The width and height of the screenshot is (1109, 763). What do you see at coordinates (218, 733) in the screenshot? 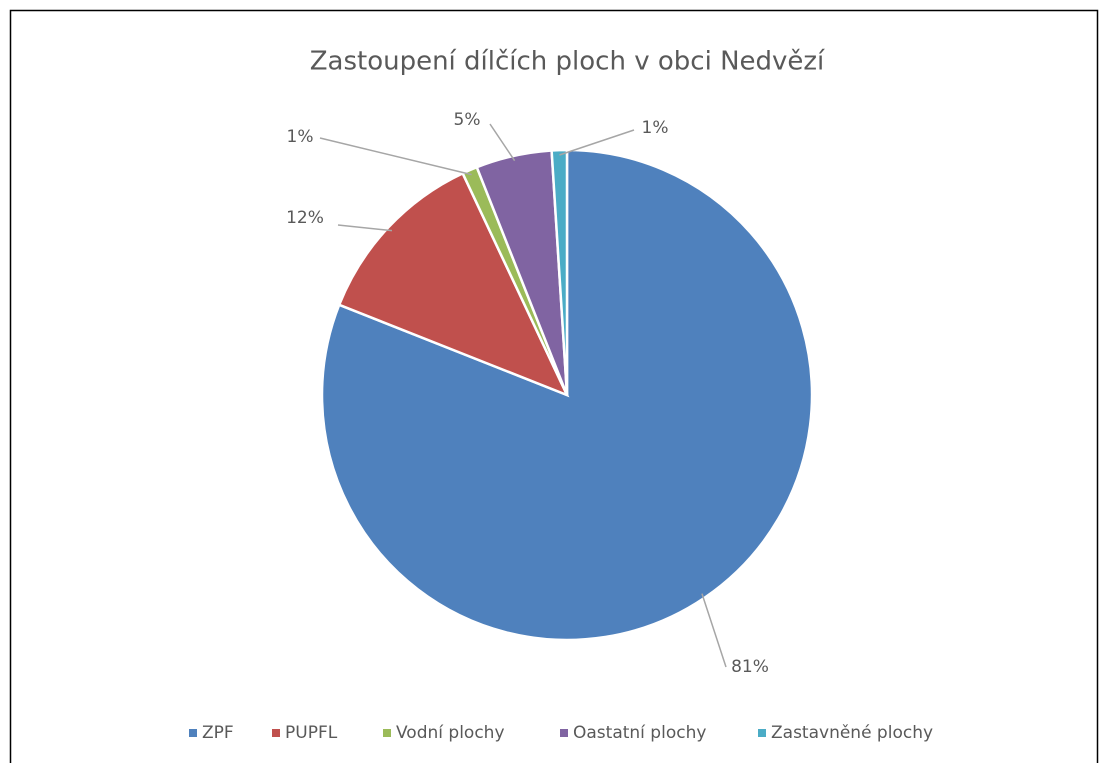
I see `legend-label: ZPF` at bounding box center [218, 733].